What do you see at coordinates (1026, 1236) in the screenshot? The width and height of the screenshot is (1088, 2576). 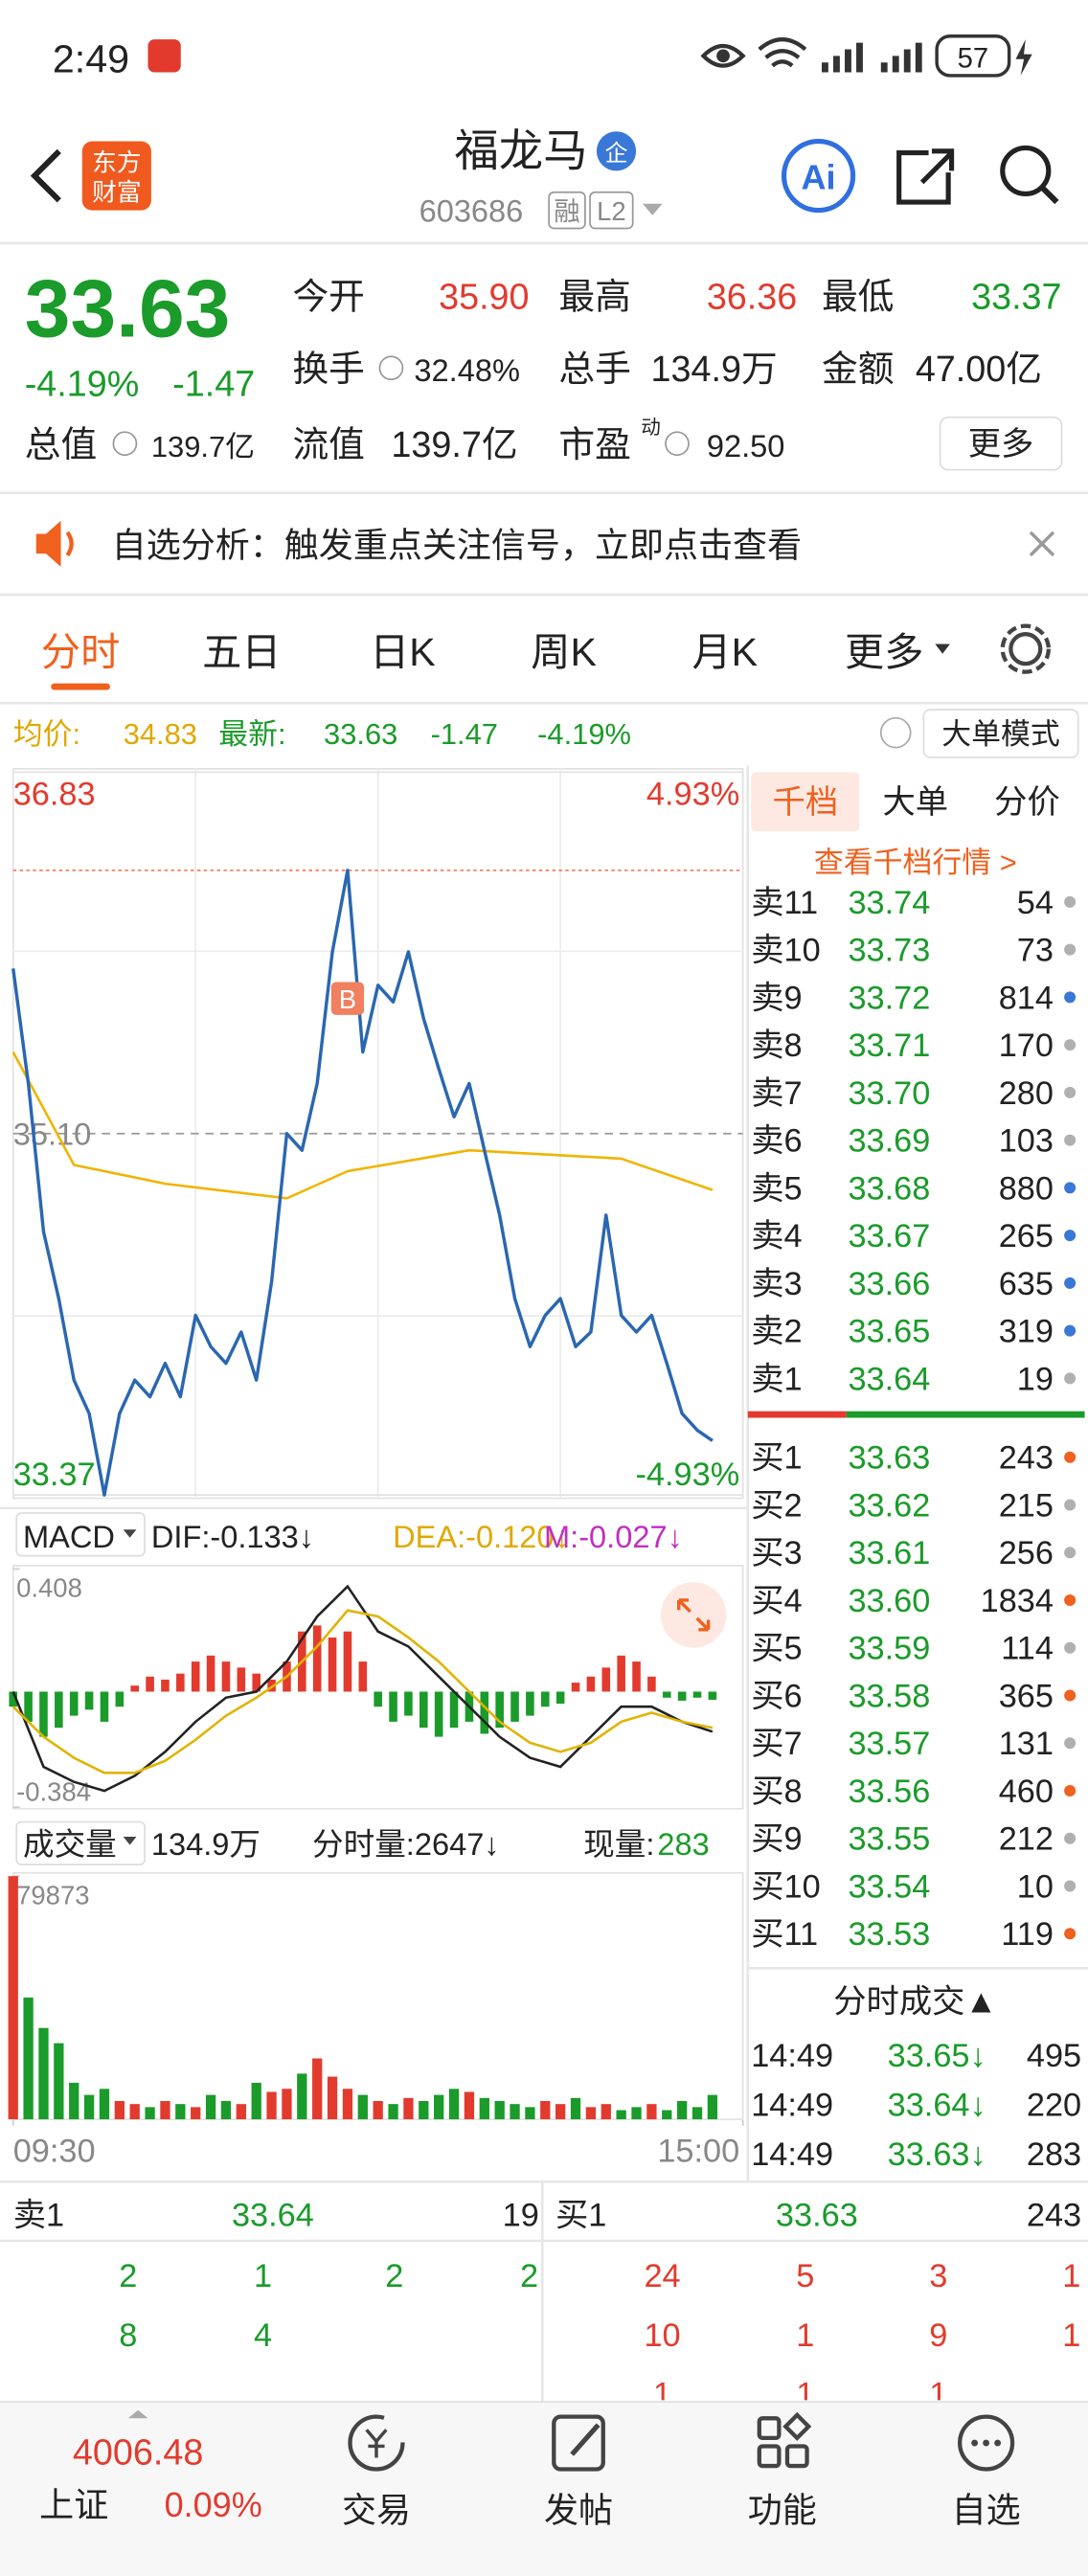 I see `book-volume: 265` at bounding box center [1026, 1236].